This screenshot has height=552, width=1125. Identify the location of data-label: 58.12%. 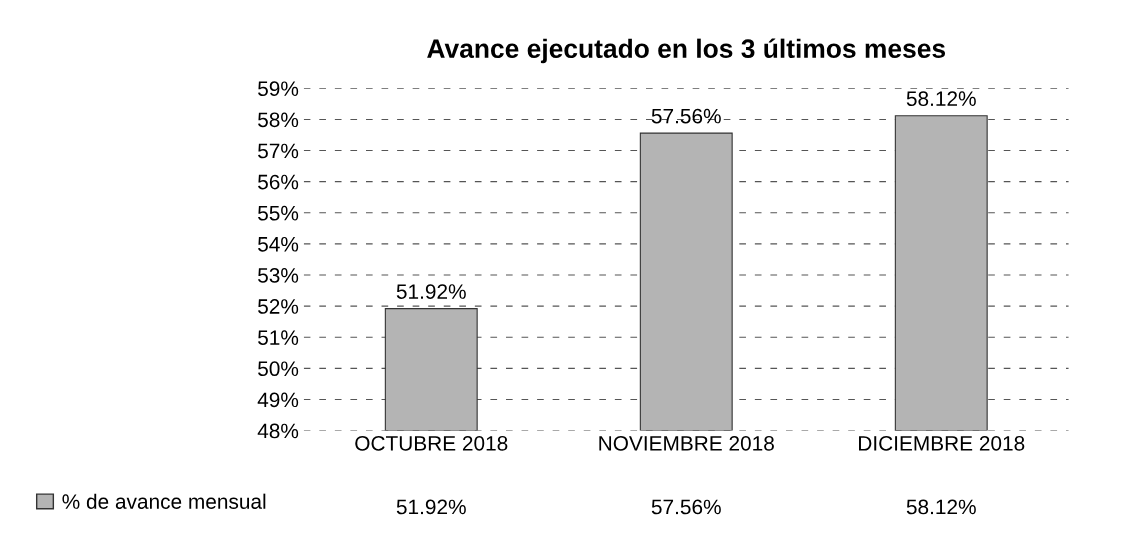
(941, 507).